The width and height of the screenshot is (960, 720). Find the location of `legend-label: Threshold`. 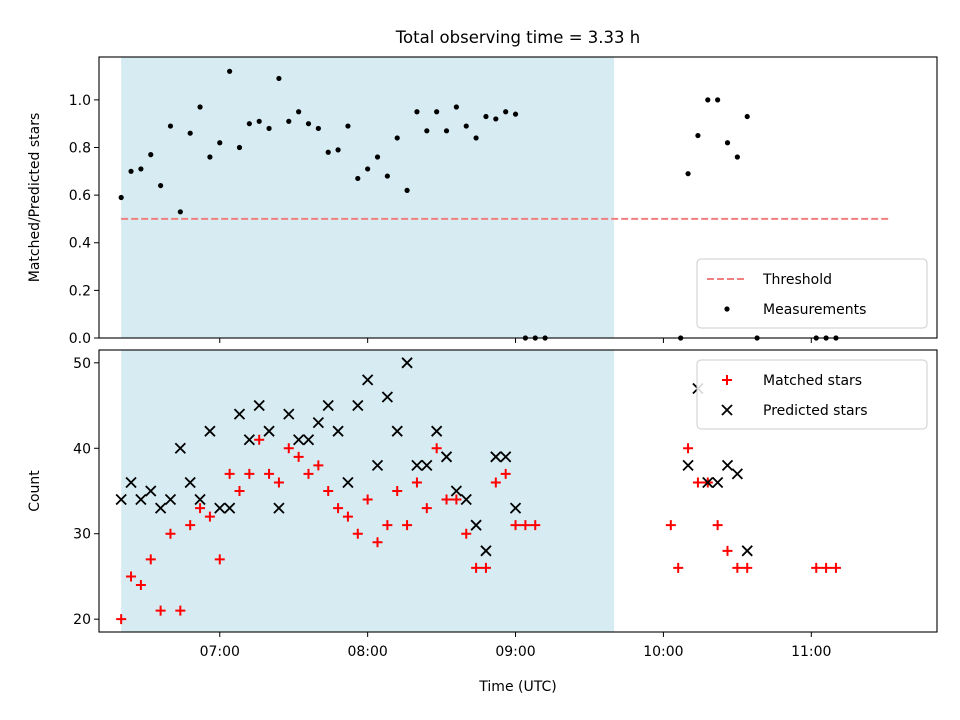

legend-label: Threshold is located at coordinates (797, 280).